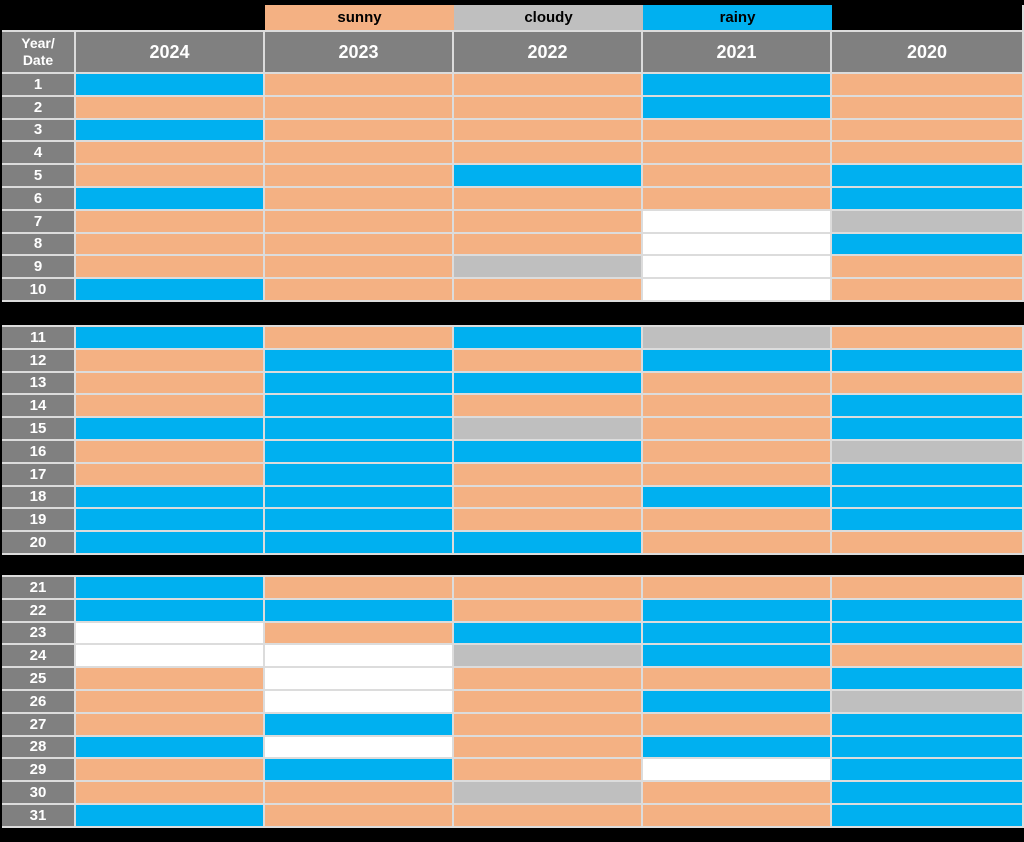 Image resolution: width=1024 pixels, height=842 pixels. What do you see at coordinates (38, 792) in the screenshot?
I see `date-label: 30` at bounding box center [38, 792].